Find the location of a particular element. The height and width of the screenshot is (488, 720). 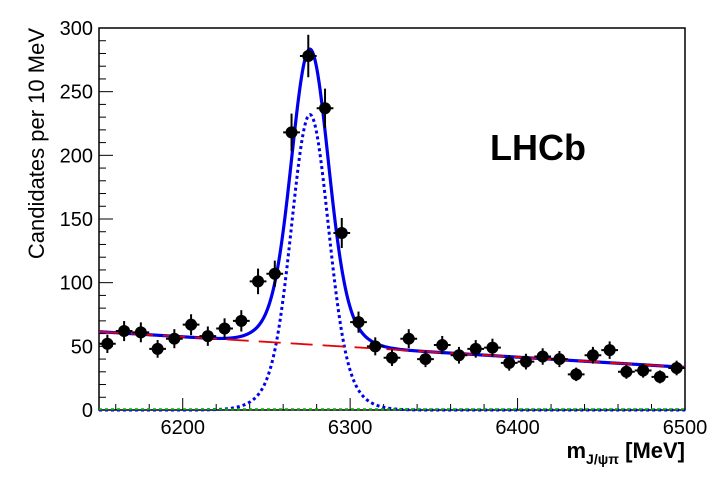

x-tick-label: 6500 is located at coordinates (685, 428).